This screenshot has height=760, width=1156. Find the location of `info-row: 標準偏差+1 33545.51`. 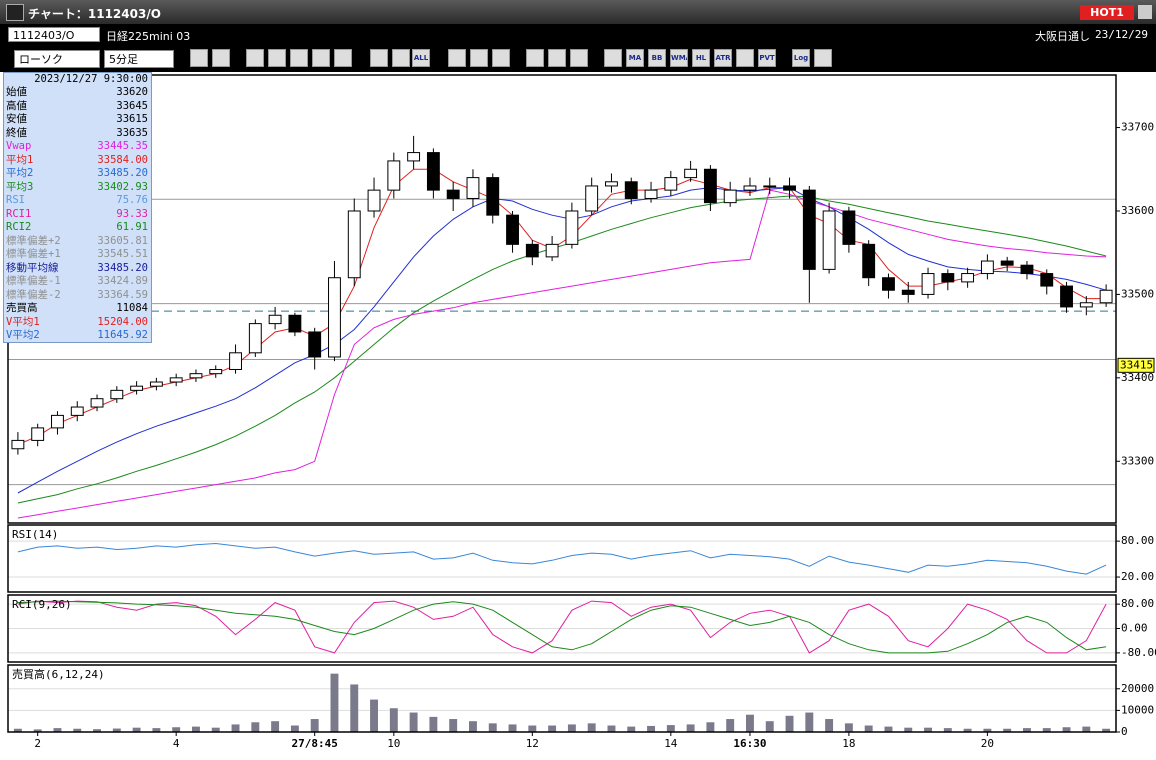

info-row: 標準偏差+1 33545.51 is located at coordinates (77, 255).